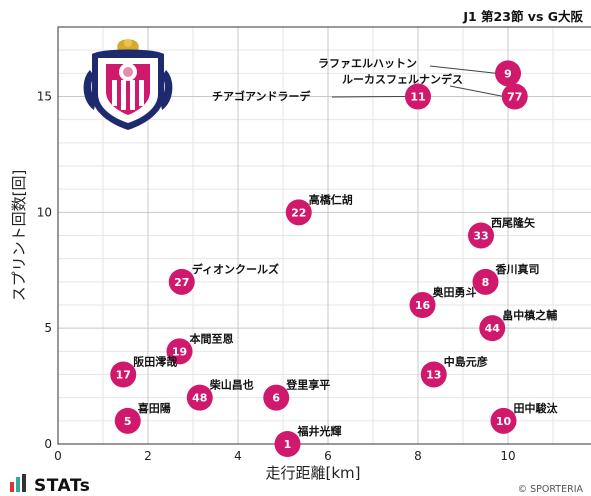  Describe the element at coordinates (148, 456) in the screenshot. I see `x-tick-label: 2` at that location.